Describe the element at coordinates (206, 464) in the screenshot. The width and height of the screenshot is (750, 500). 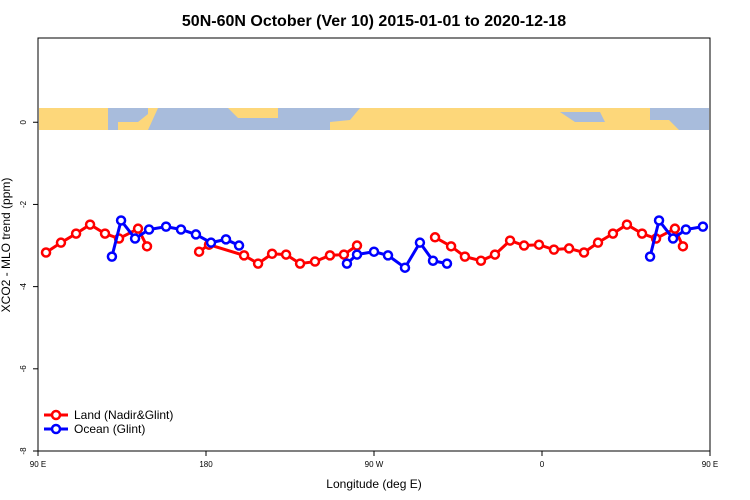
I see `x-tick-label: 180` at that location.